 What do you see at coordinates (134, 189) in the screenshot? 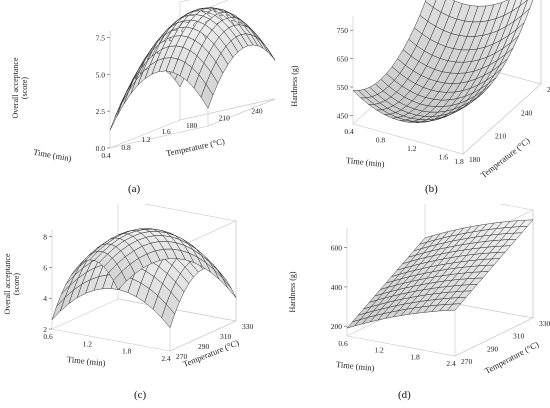
I see `panel-label-a: (a)` at bounding box center [134, 189].